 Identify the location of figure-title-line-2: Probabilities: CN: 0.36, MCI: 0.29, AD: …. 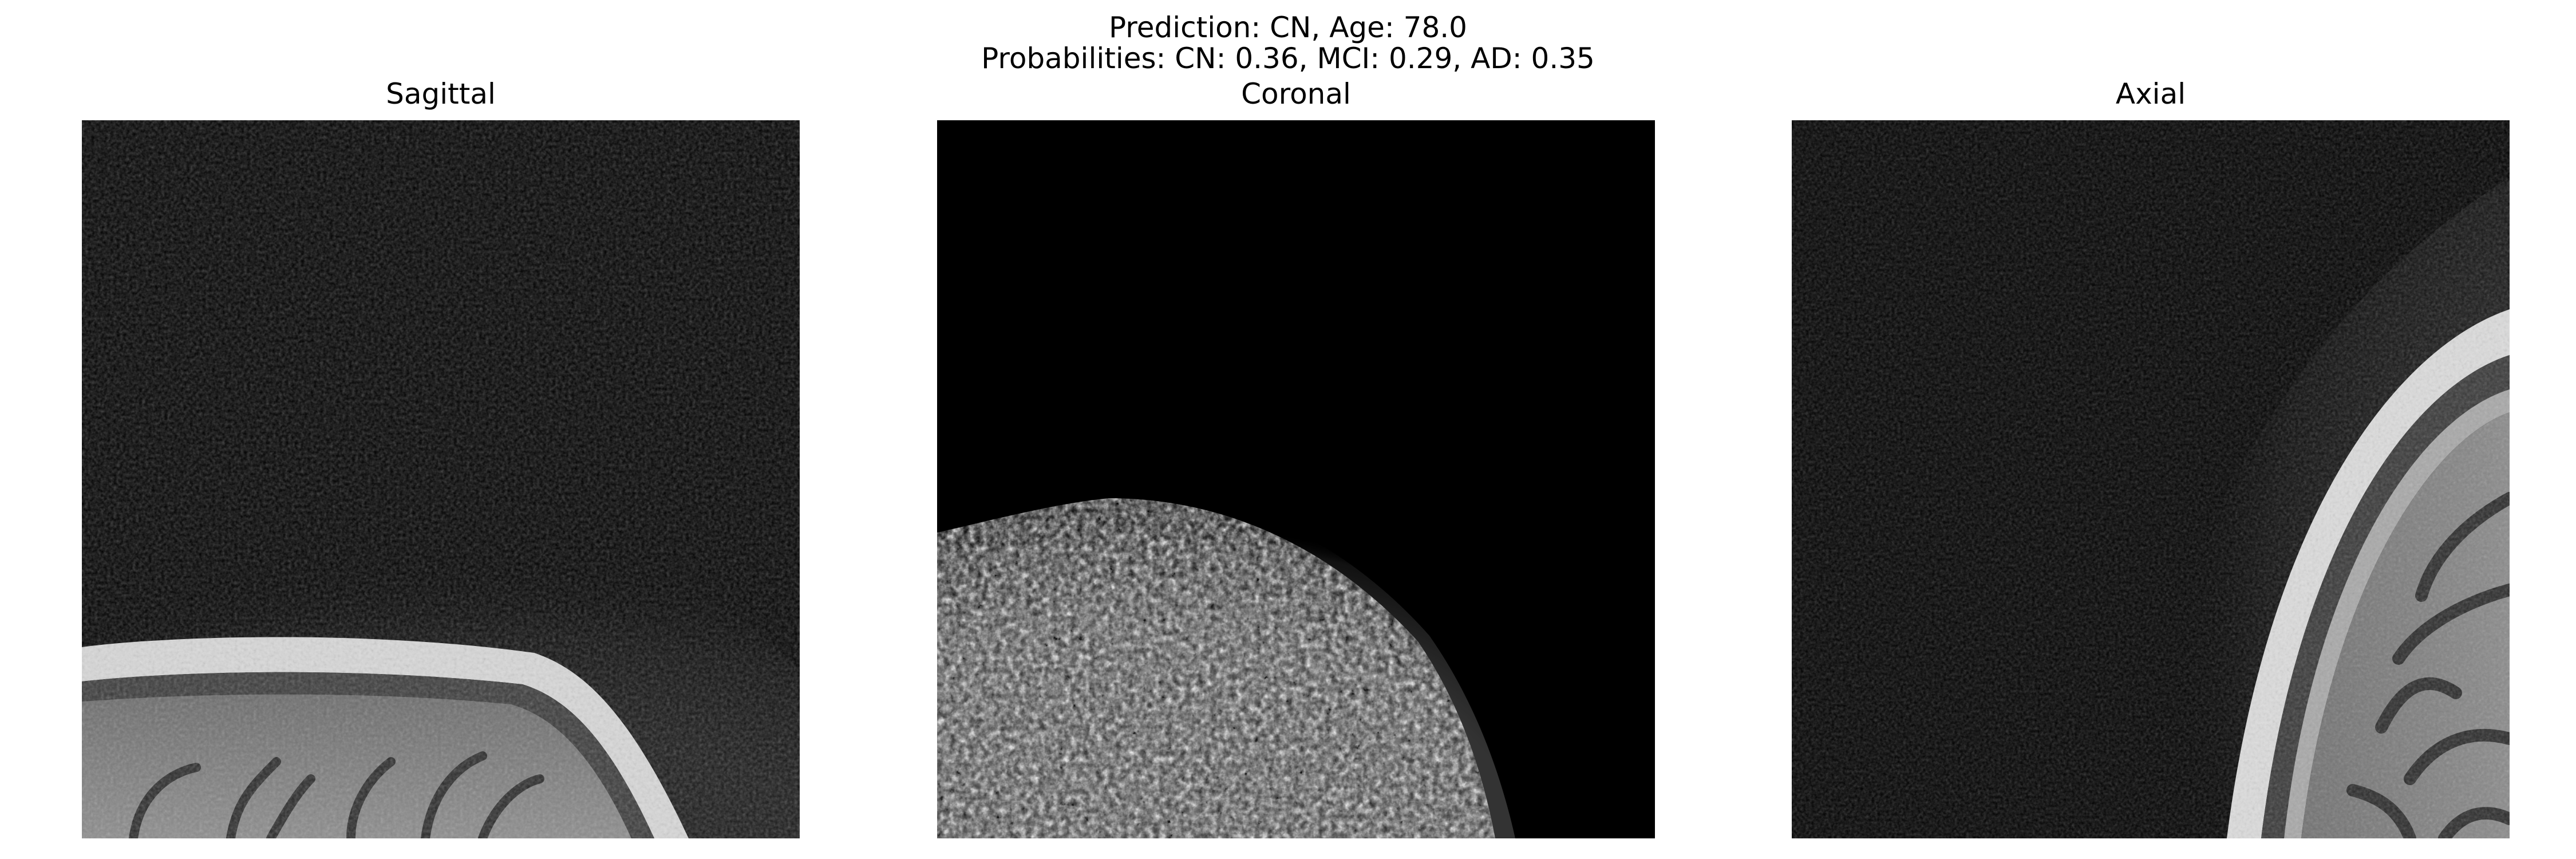
(1288, 58).